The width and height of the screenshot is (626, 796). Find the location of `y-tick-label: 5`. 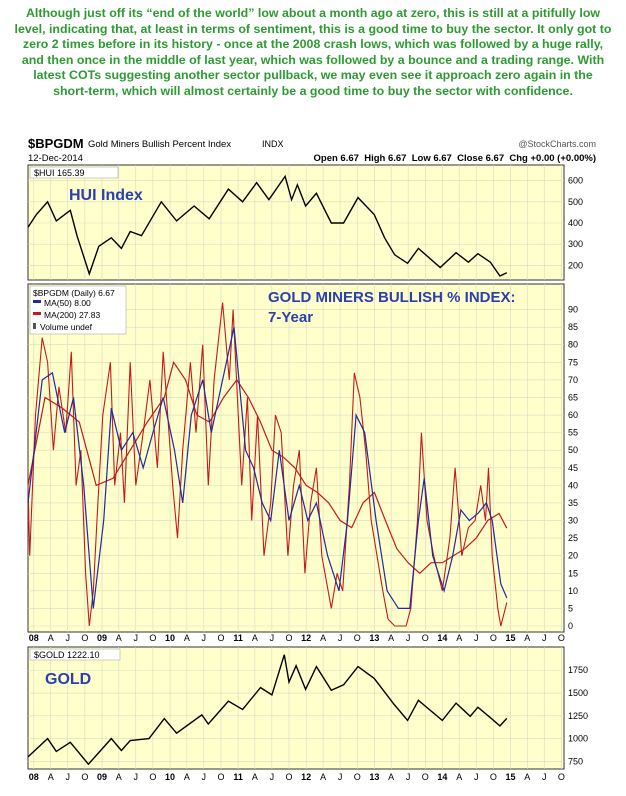

y-tick-label: 5 is located at coordinates (570, 608).